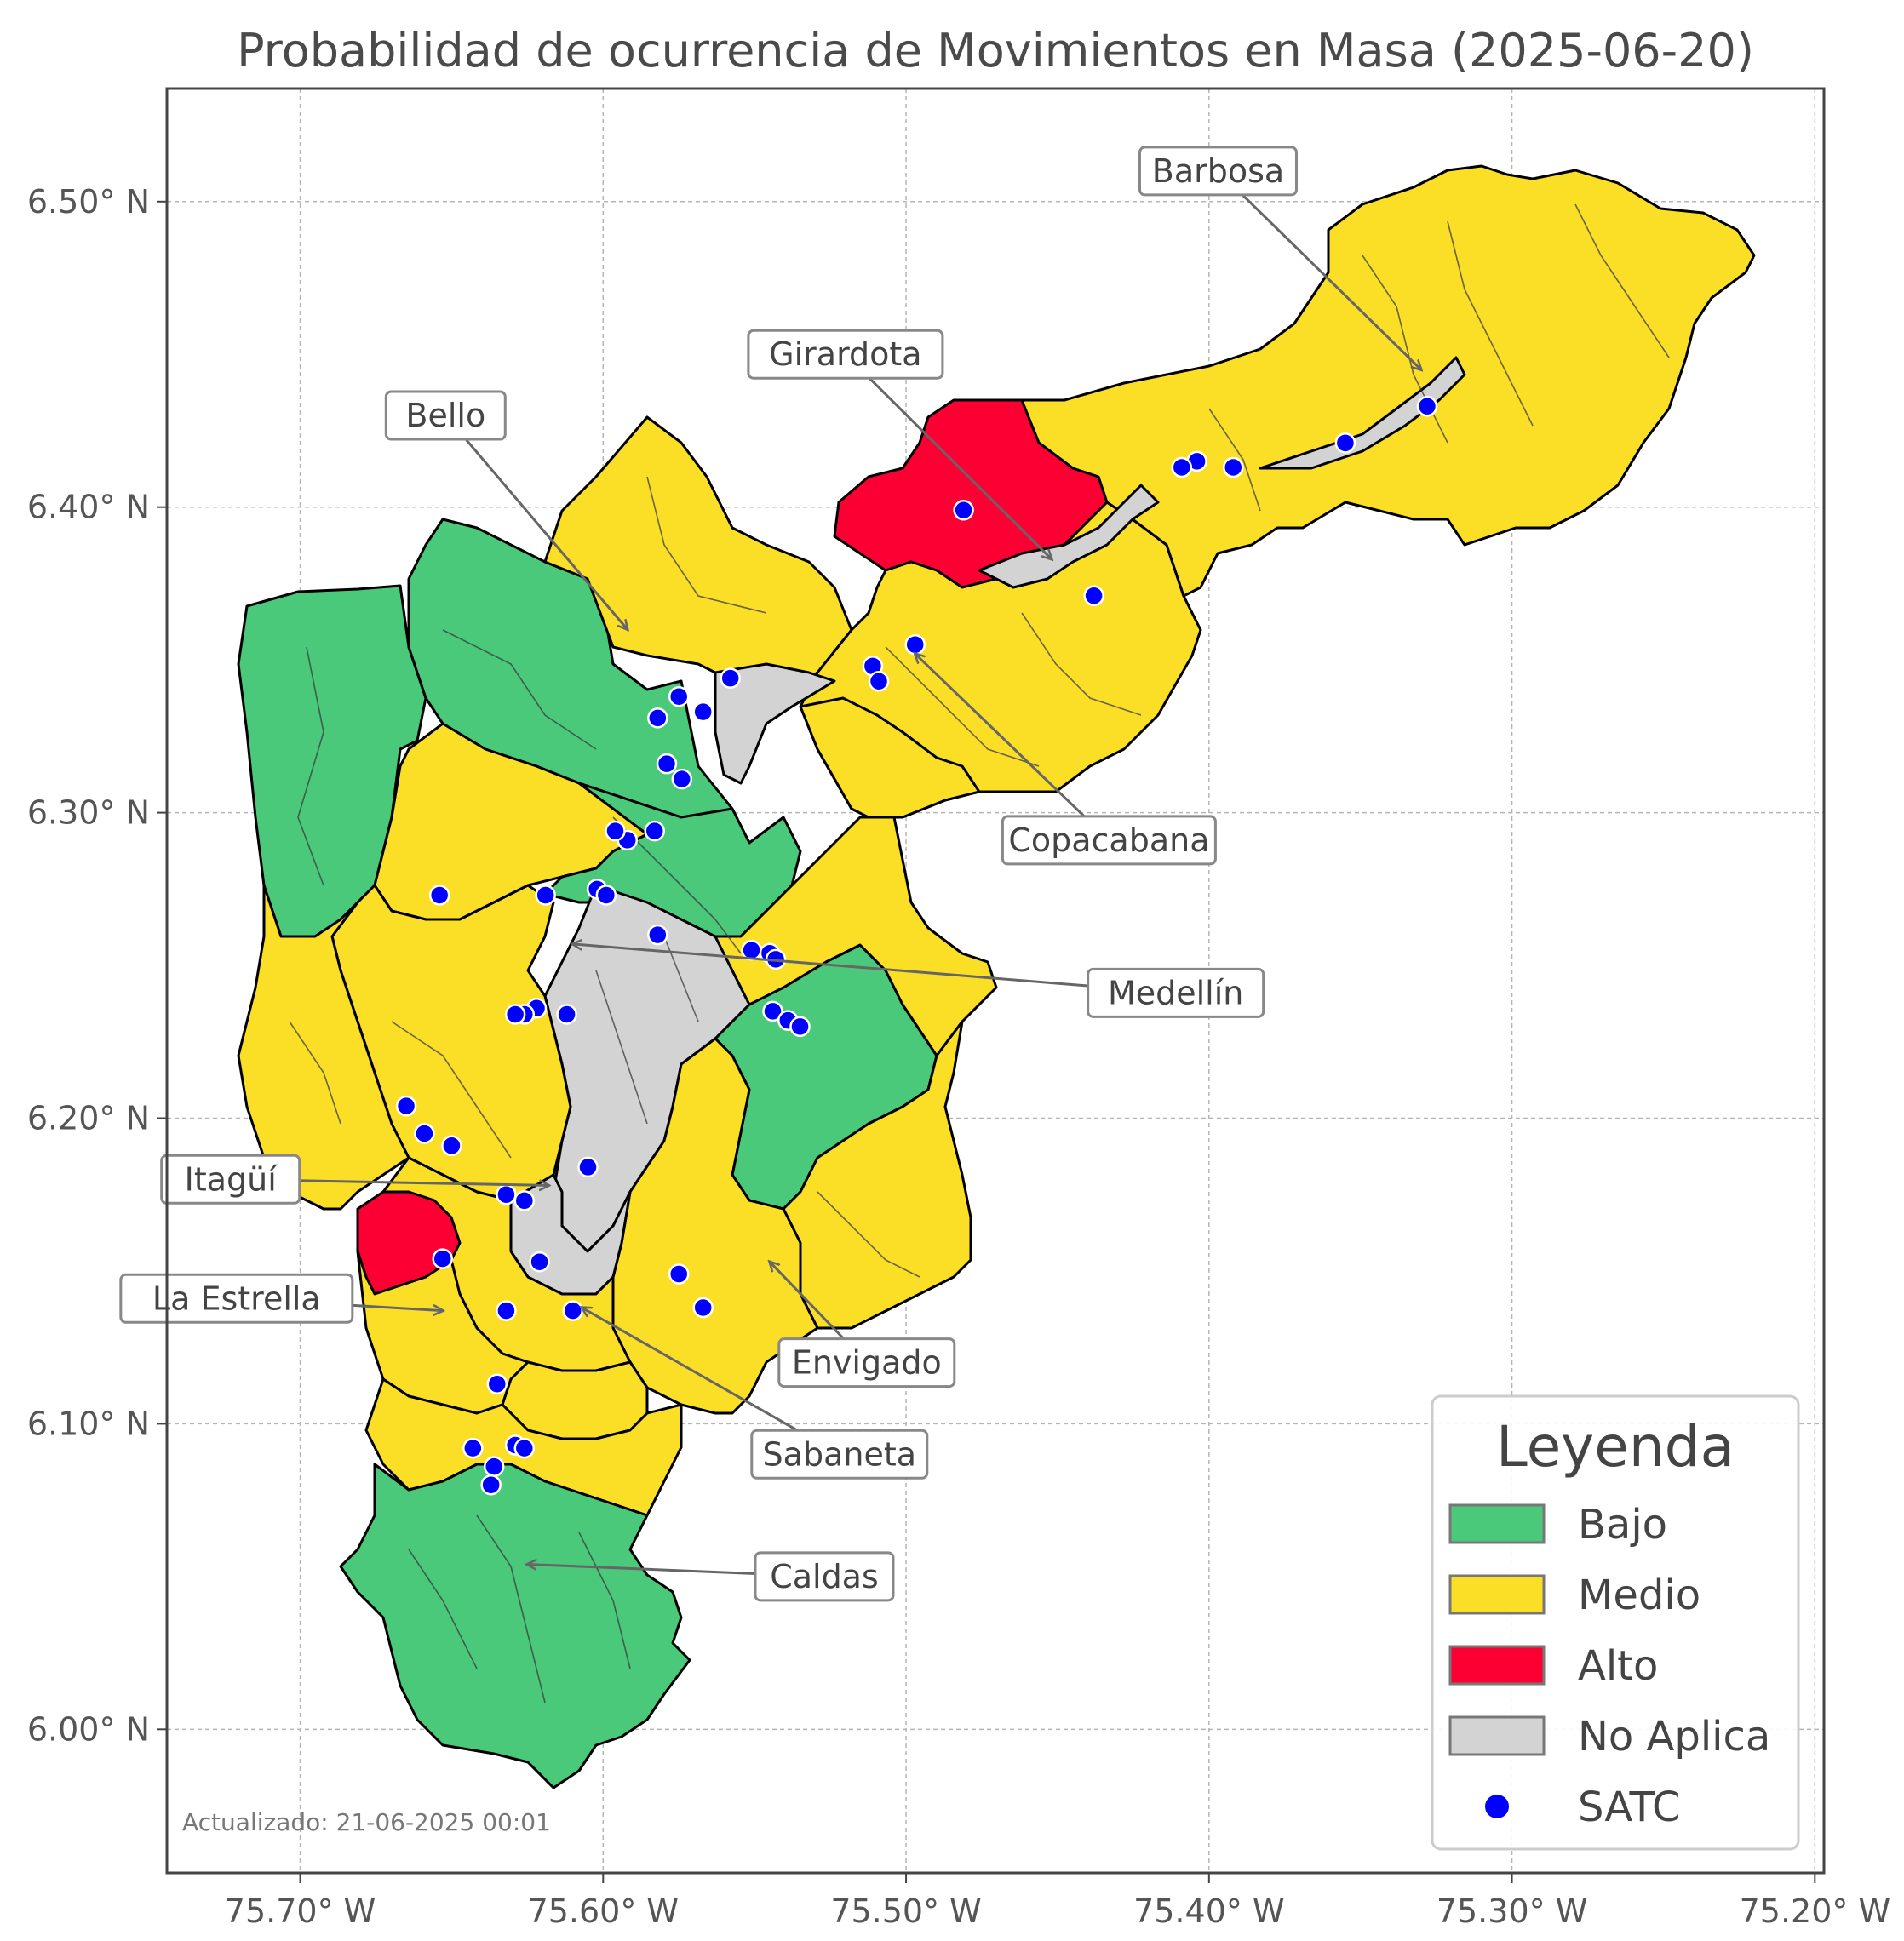 This screenshot has width=1904, height=1941. Describe the element at coordinates (1208, 1911) in the screenshot. I see `x-tick-label: 75.40° W` at that location.